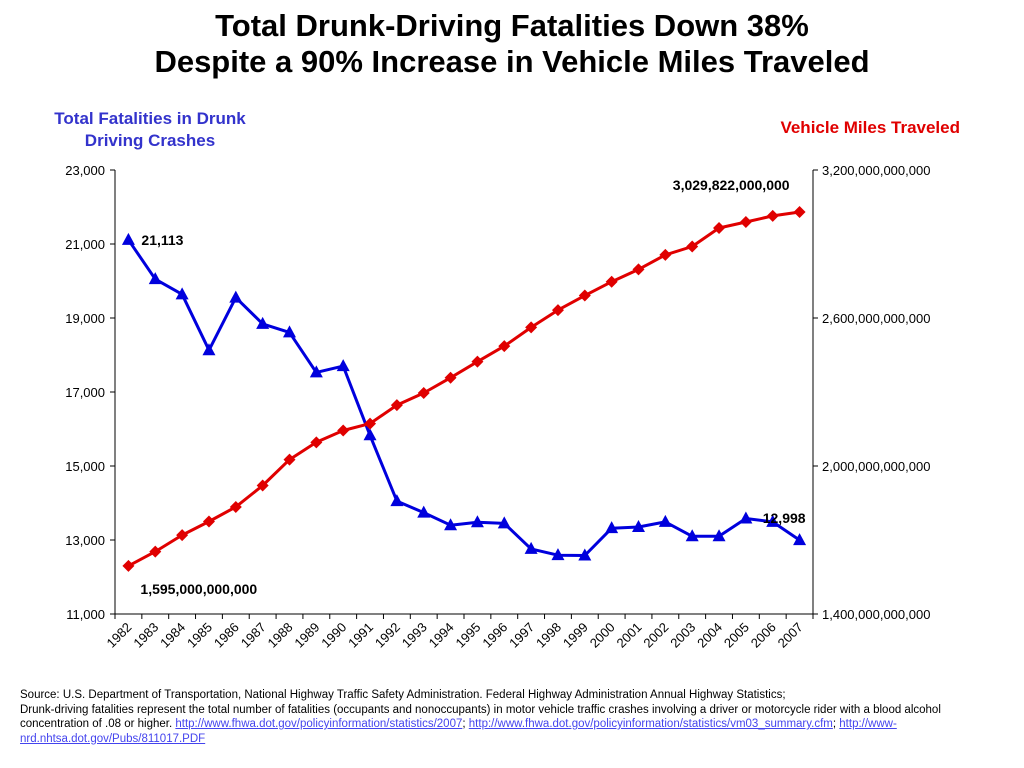 The image size is (1024, 768). What do you see at coordinates (790, 635) in the screenshot?
I see `x-axis-tick-label: 2007` at bounding box center [790, 635].